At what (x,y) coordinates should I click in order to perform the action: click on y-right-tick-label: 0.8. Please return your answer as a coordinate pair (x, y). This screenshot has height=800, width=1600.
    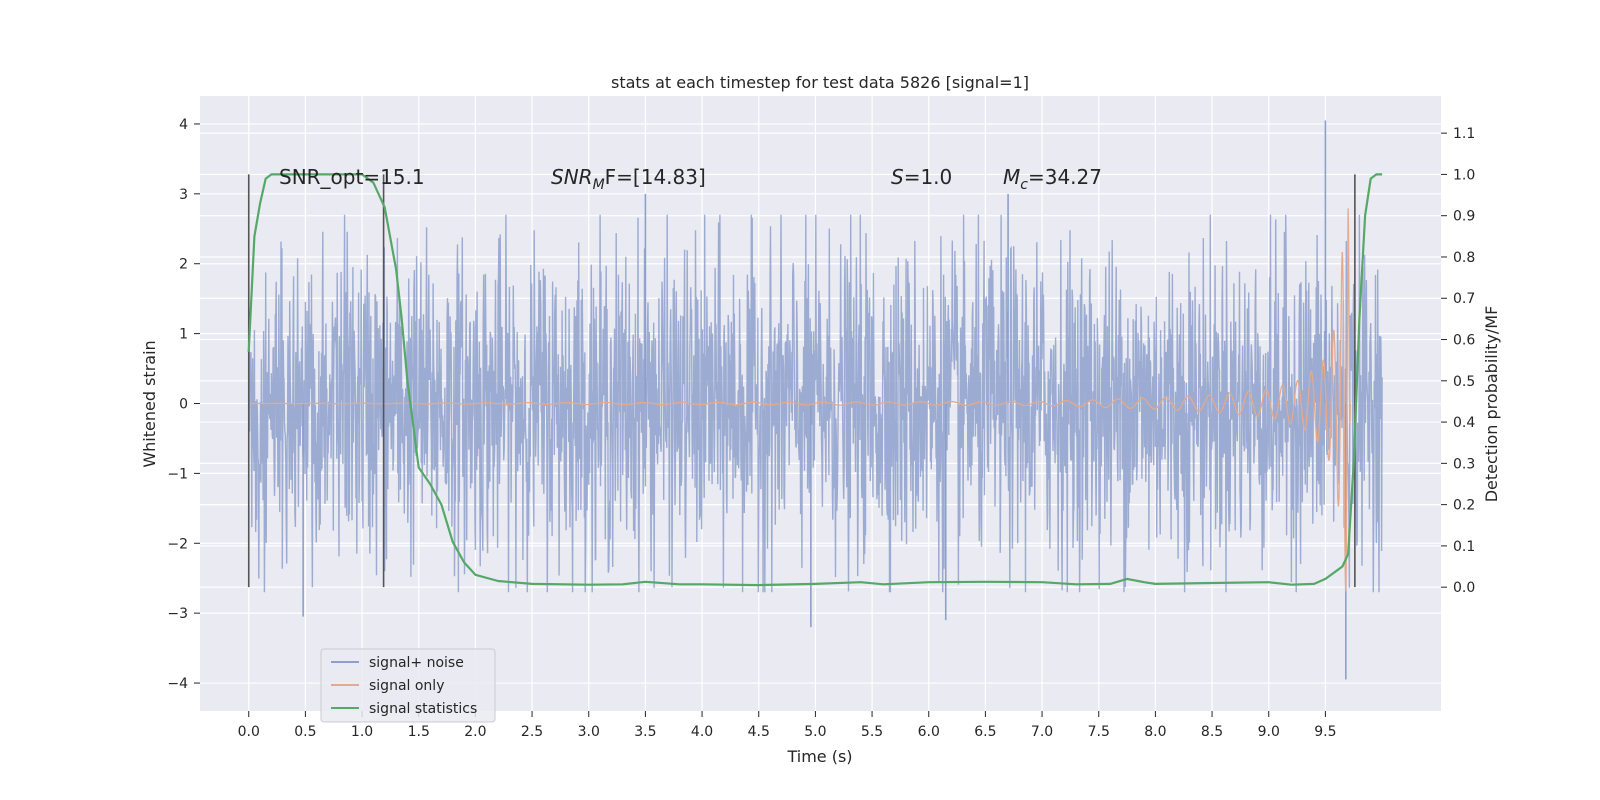
    Looking at the image, I should click on (1464, 258).